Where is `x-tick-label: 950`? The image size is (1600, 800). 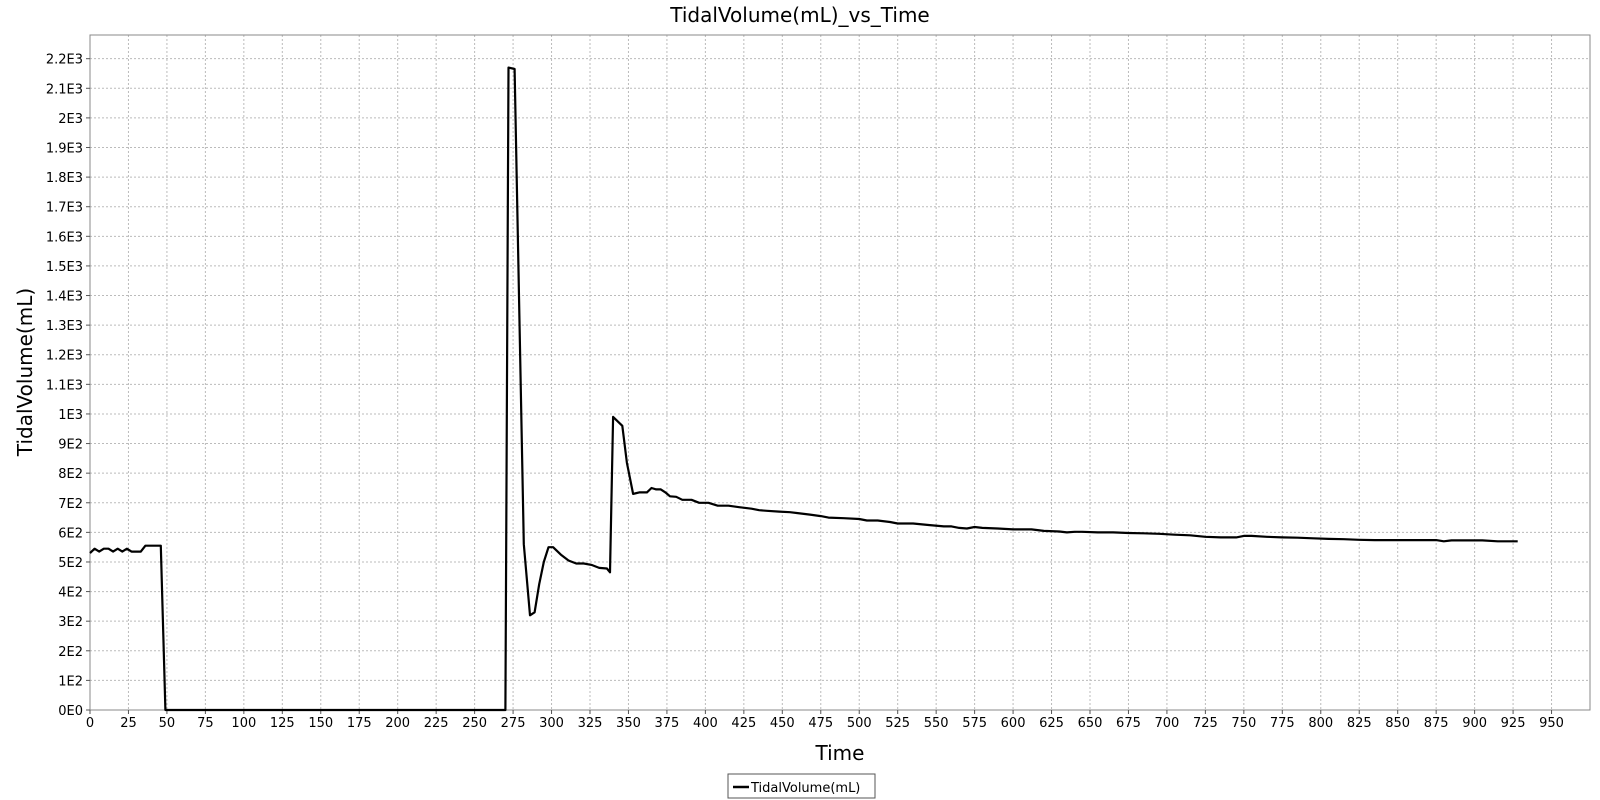
x-tick-label: 950 is located at coordinates (1551, 723).